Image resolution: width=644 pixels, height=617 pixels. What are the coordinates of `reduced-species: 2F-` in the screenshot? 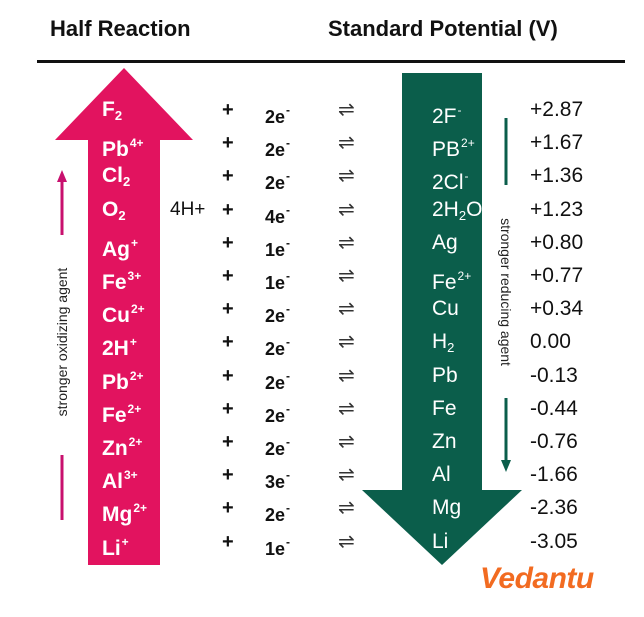 It's located at (447, 111).